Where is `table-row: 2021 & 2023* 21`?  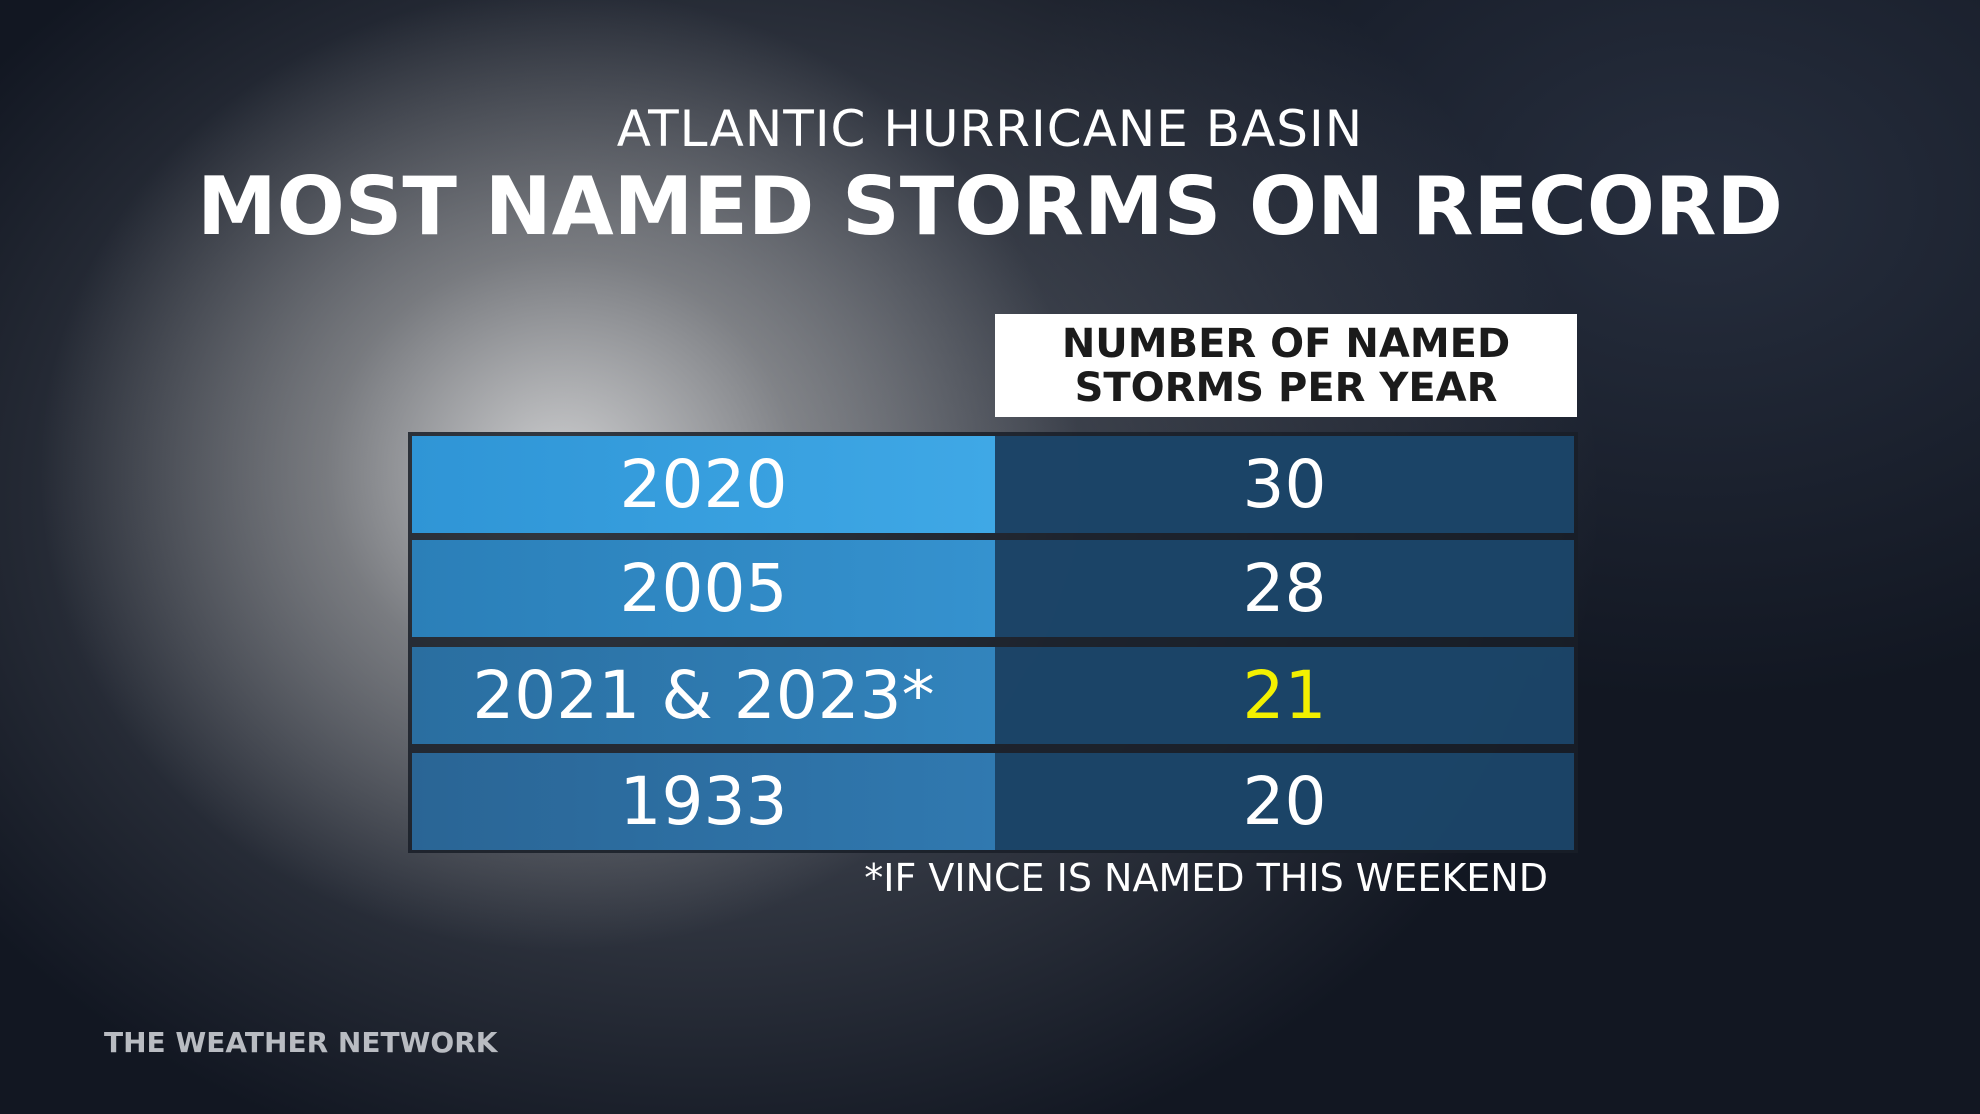 table-row: 2021 & 2023* 21 is located at coordinates (993, 695).